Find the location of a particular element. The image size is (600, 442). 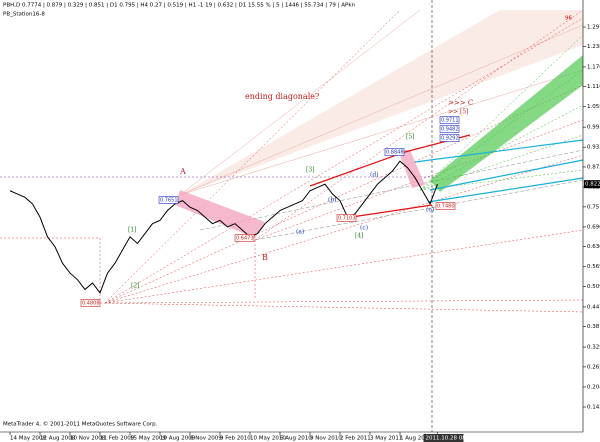

annotation: B is located at coordinates (265, 257).